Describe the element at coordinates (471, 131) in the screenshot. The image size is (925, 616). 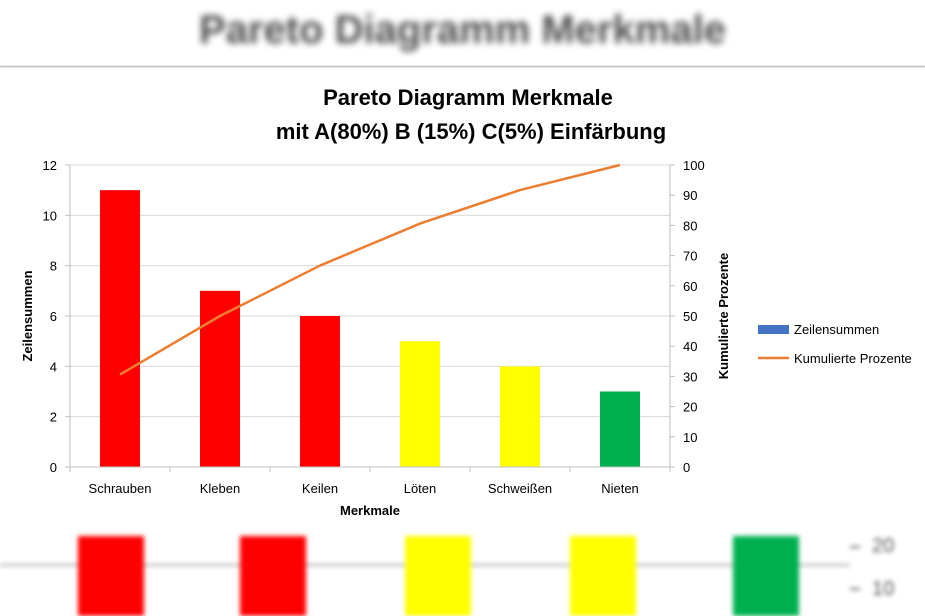
I see `chart-subtitle: mit A(80%) B (15%) C(5%) Einfärbung` at that location.